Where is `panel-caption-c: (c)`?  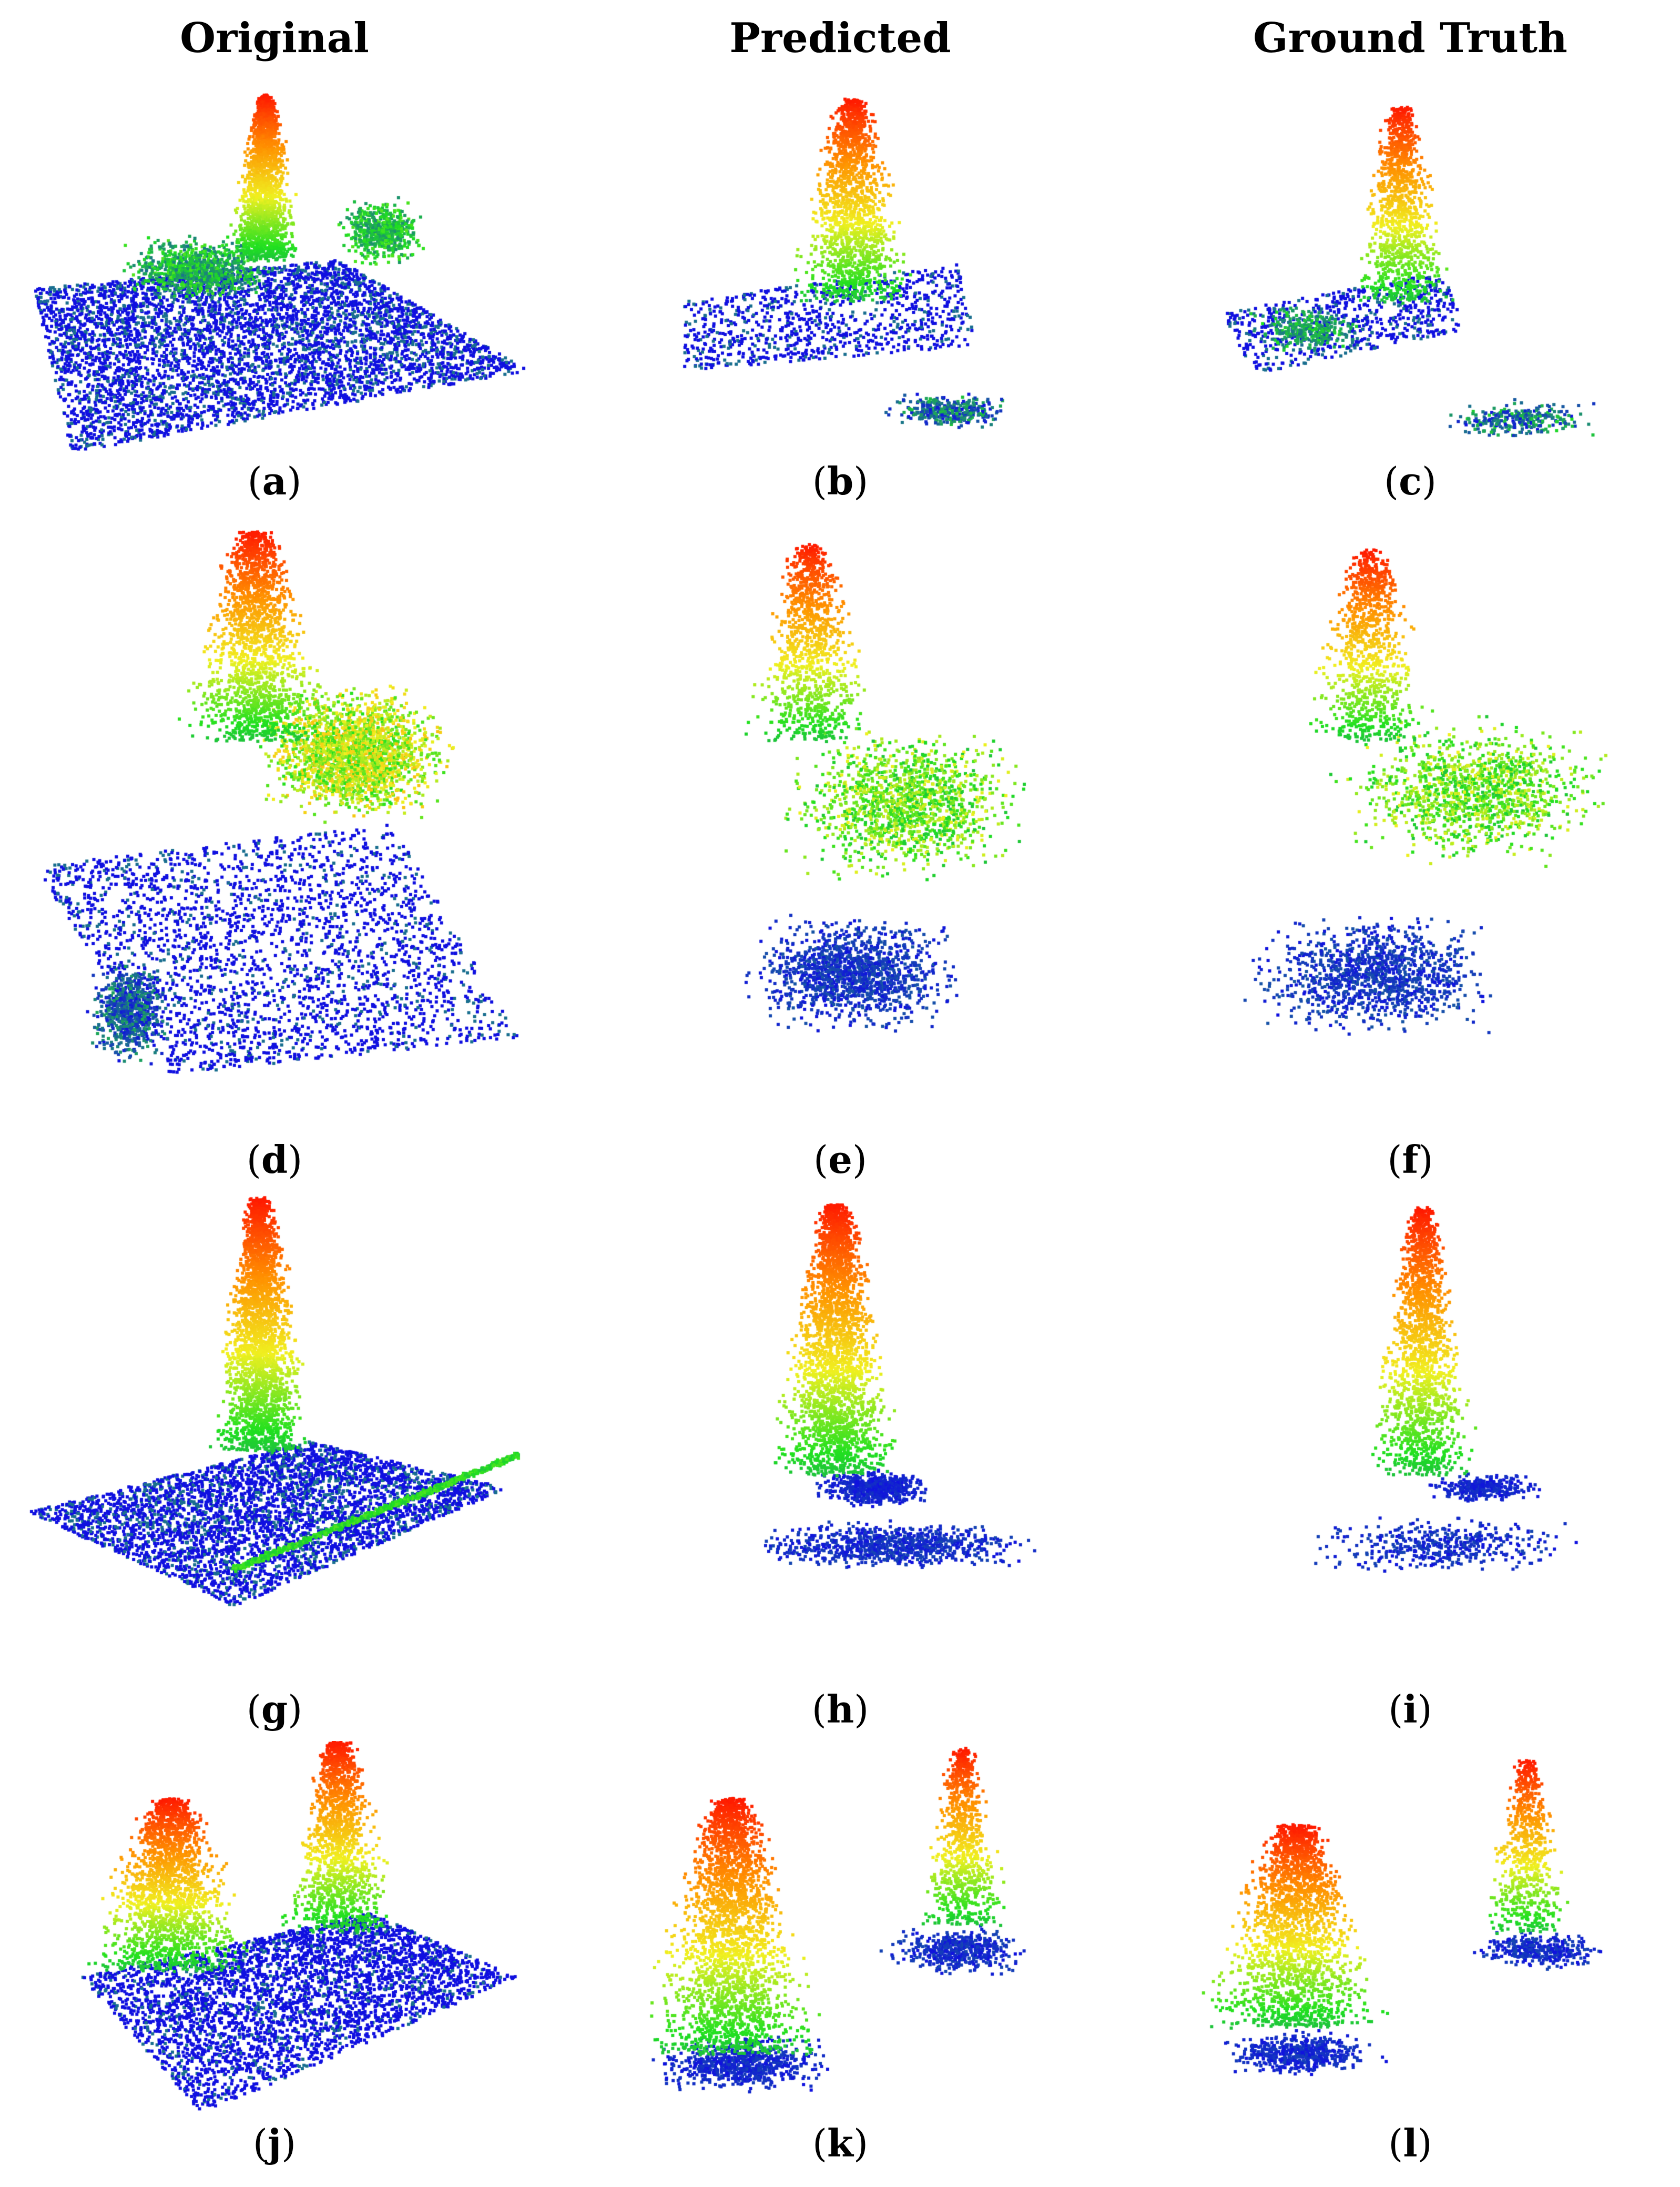
panel-caption-c: (c) is located at coordinates (1410, 481).